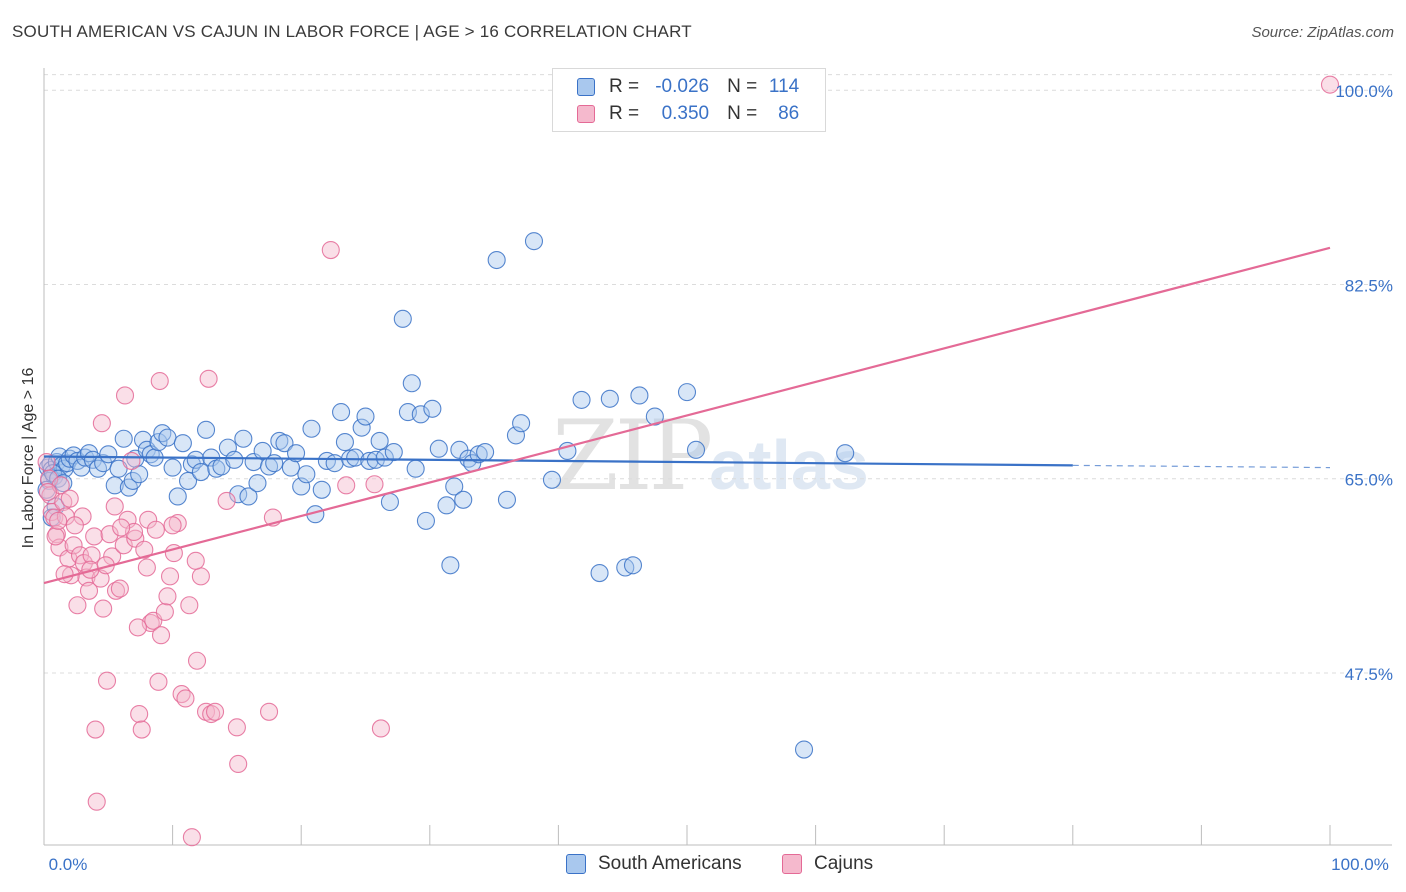 This screenshot has height=892, width=1406. I want to click on r-value: -0.026, so click(682, 86).